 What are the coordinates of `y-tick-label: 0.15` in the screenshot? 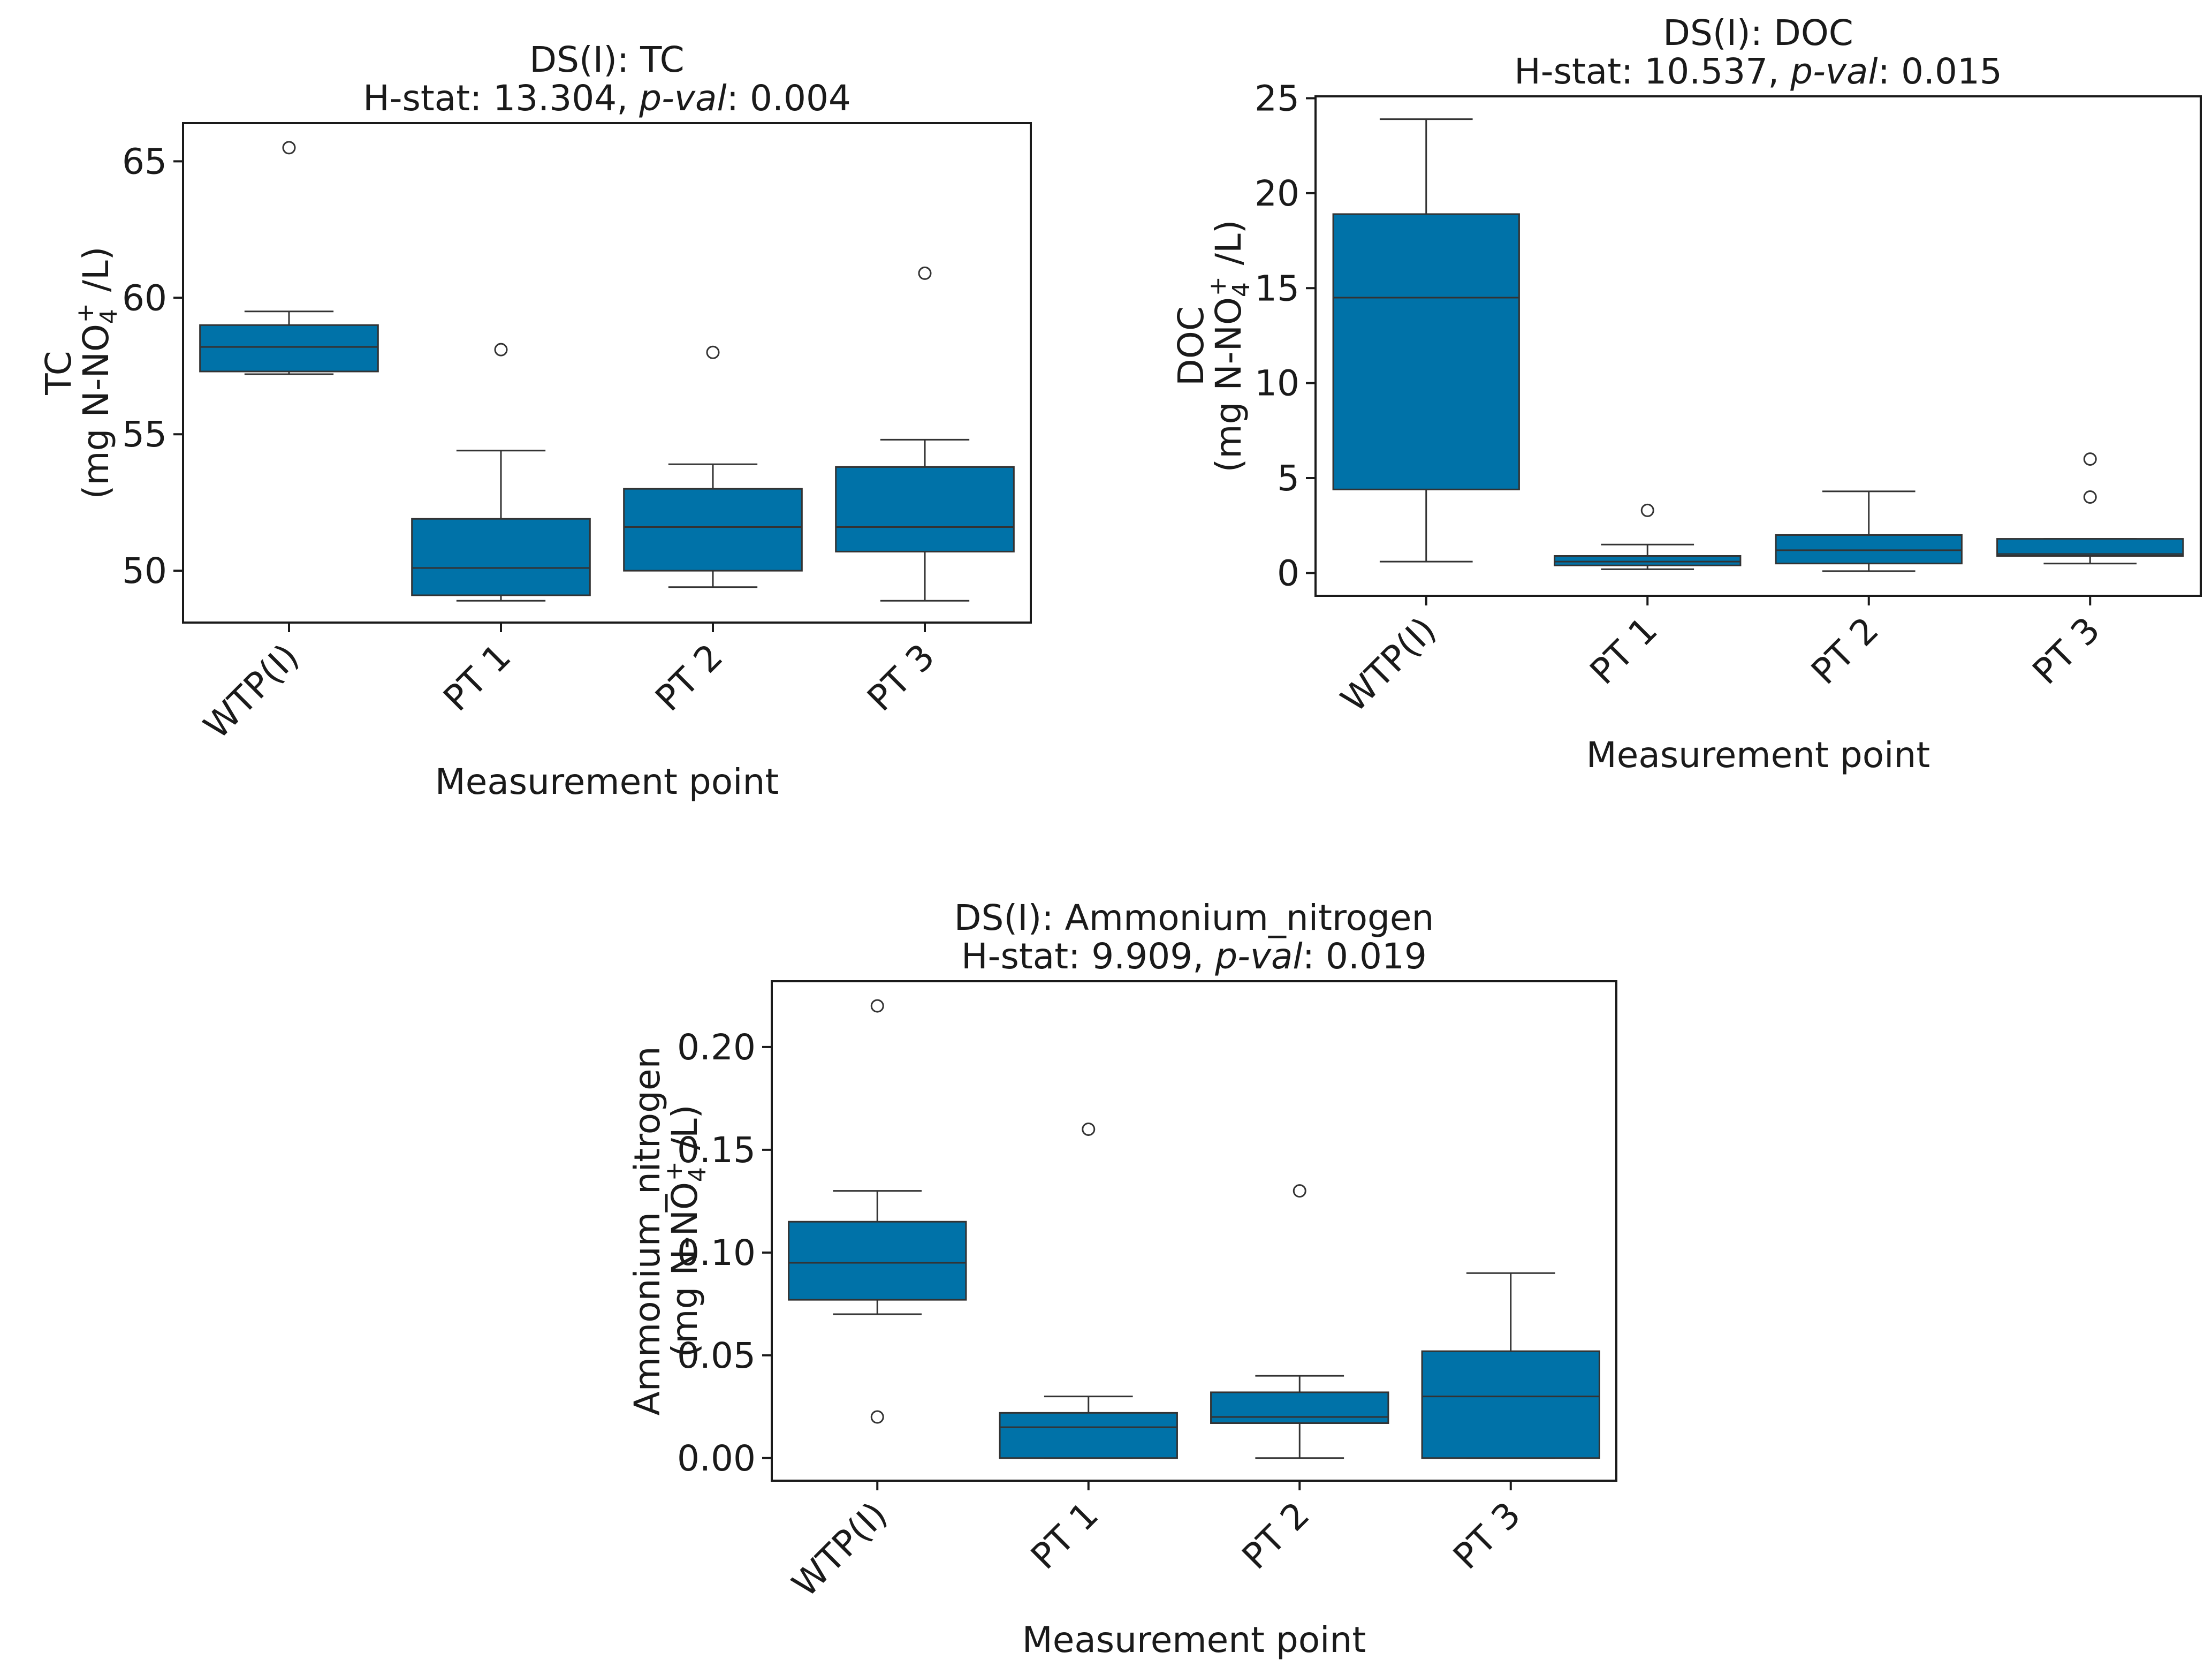 It's located at (716, 1150).